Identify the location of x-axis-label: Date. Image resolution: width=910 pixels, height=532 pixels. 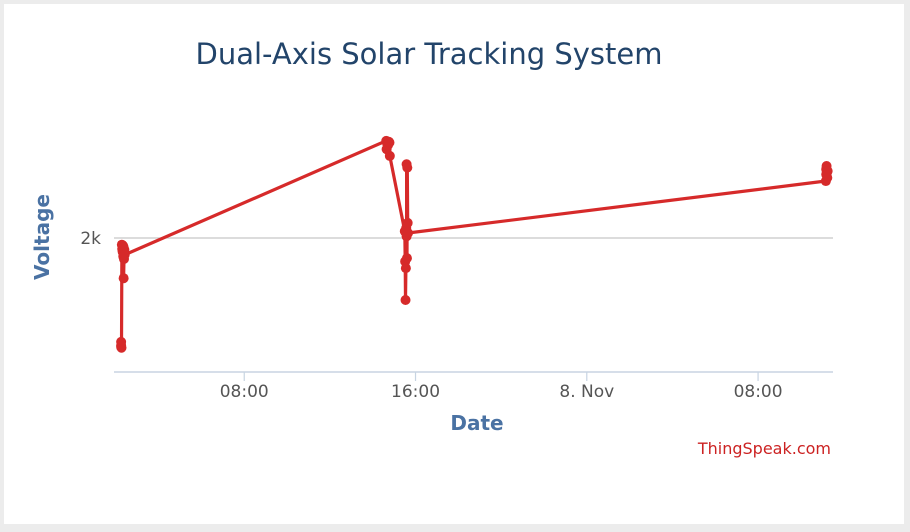
(476, 423).